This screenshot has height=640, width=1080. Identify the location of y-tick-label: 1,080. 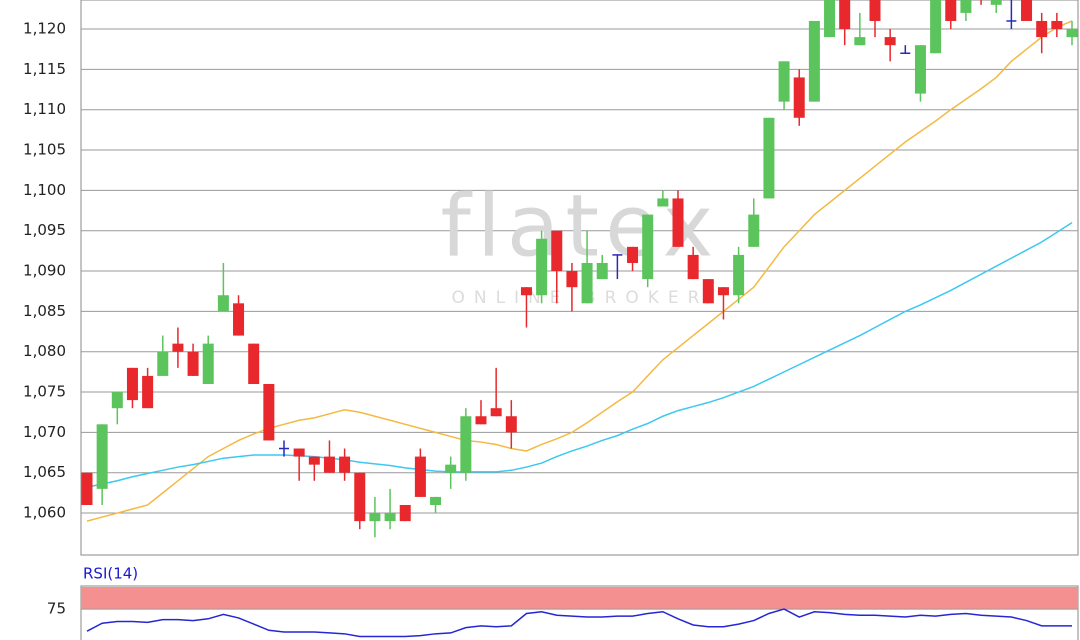
(44, 351).